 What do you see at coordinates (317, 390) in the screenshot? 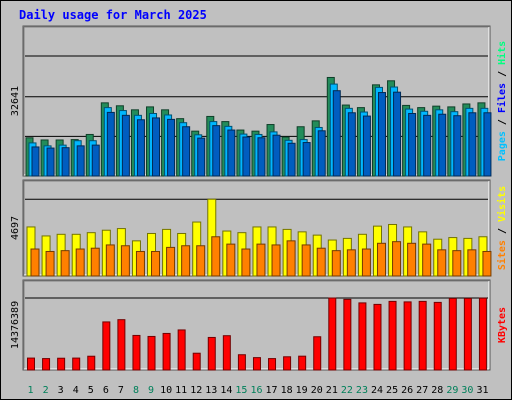
I see `x-tick-label: 20` at bounding box center [317, 390].